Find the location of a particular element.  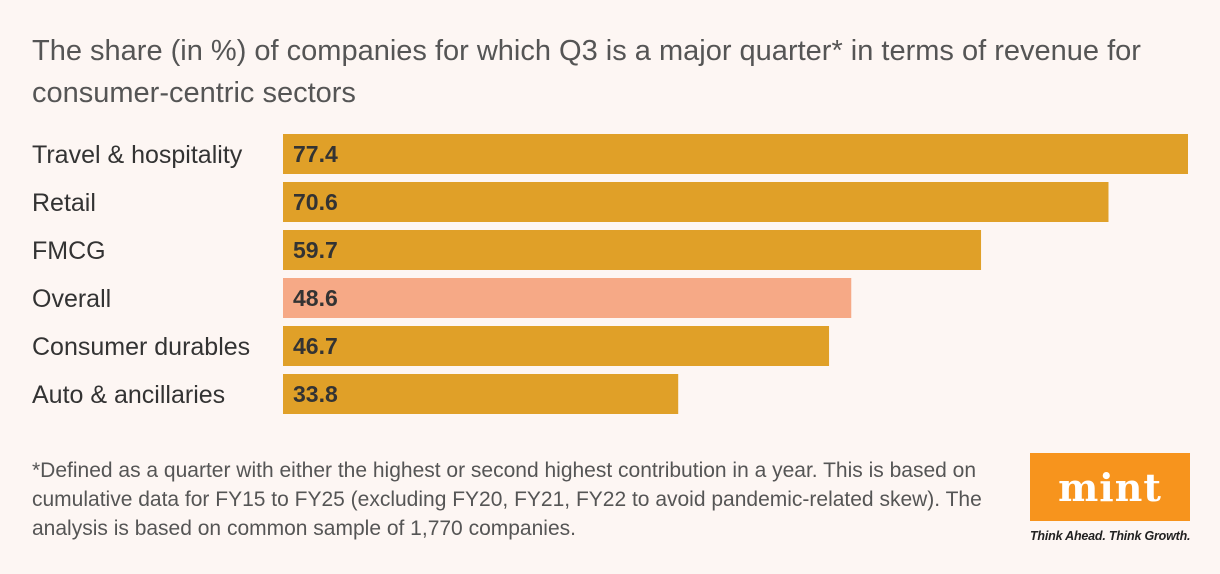

category-label-overall: Overall is located at coordinates (71, 299).